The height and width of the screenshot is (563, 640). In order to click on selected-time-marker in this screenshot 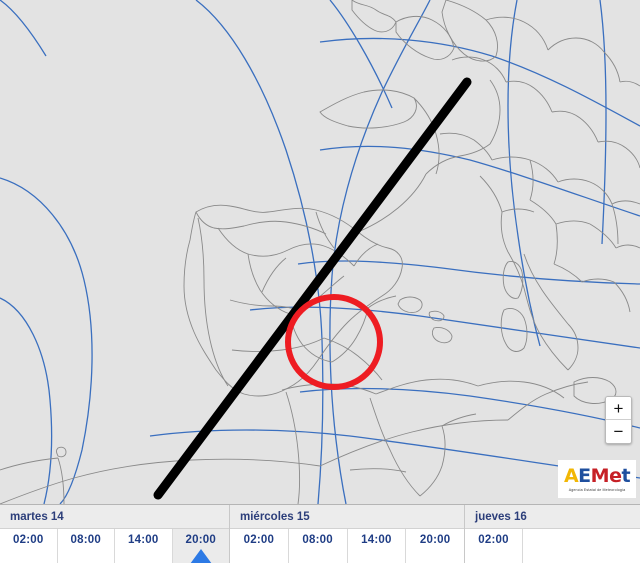, I will do `click(200, 556)`.